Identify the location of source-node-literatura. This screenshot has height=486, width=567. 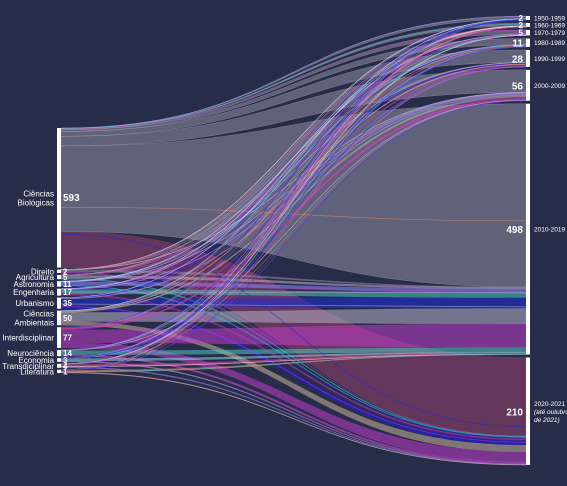
(59, 371).